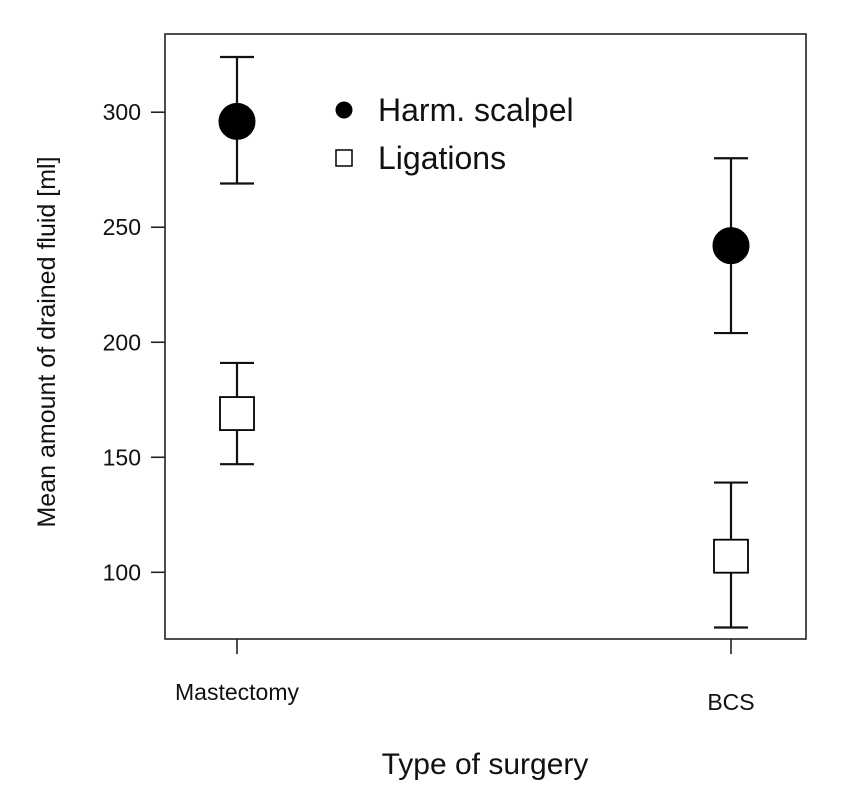 The image size is (857, 800). Describe the element at coordinates (454, 134) in the screenshot. I see `legend: Harm. scalpel Ligations` at that location.